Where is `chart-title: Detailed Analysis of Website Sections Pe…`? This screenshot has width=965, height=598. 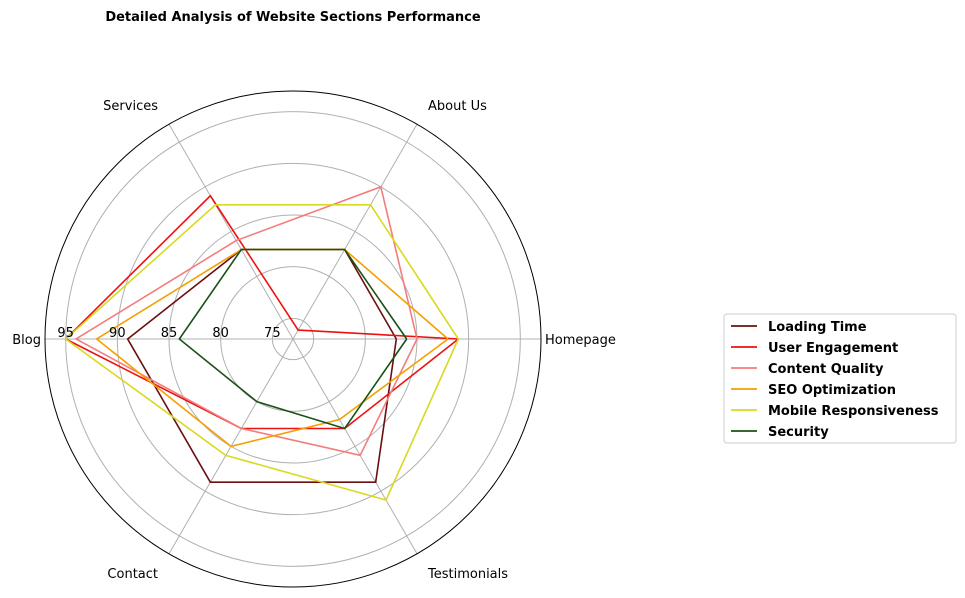
chart-title: Detailed Analysis of Website Sections Pe… is located at coordinates (293, 17).